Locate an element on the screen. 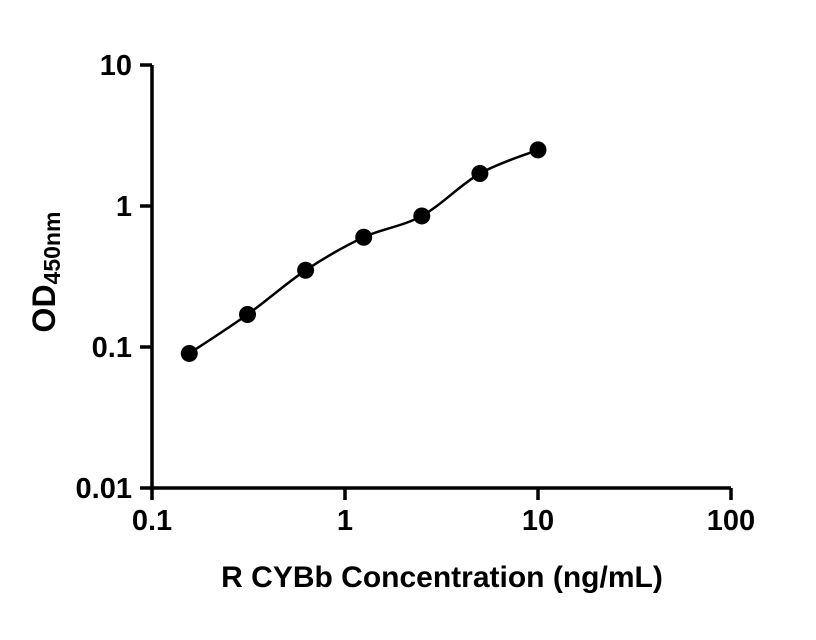 This screenshot has height=640, width=816. x-tick-label: 0.1 is located at coordinates (152, 521).